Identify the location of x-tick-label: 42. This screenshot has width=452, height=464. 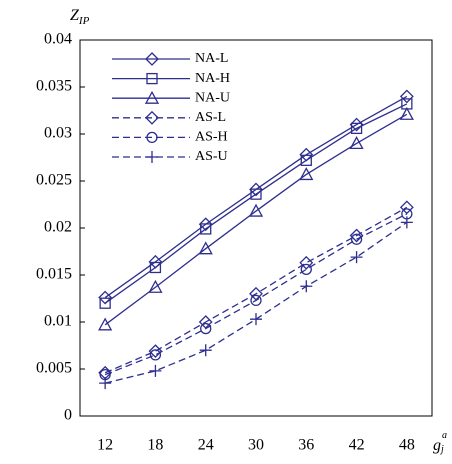
(357, 445).